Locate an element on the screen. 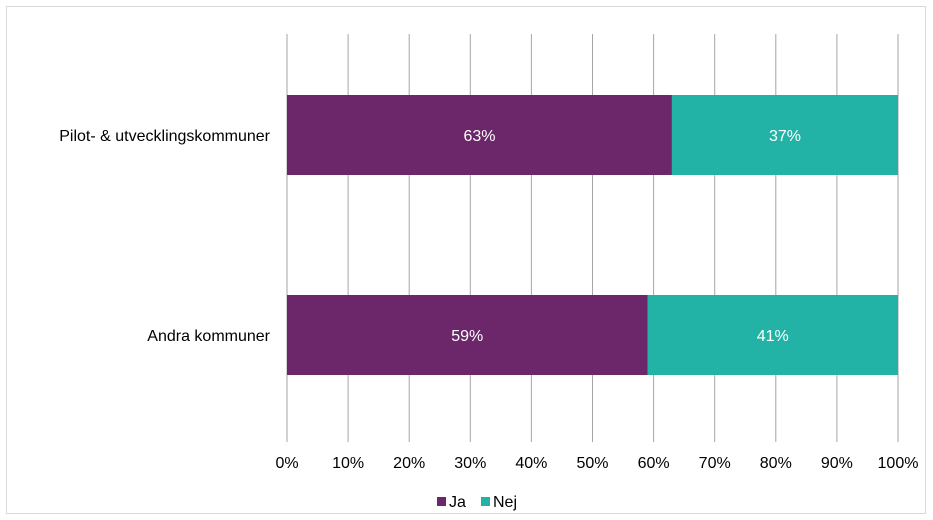 The image size is (933, 520). x-tick-label: 80% is located at coordinates (776, 463).